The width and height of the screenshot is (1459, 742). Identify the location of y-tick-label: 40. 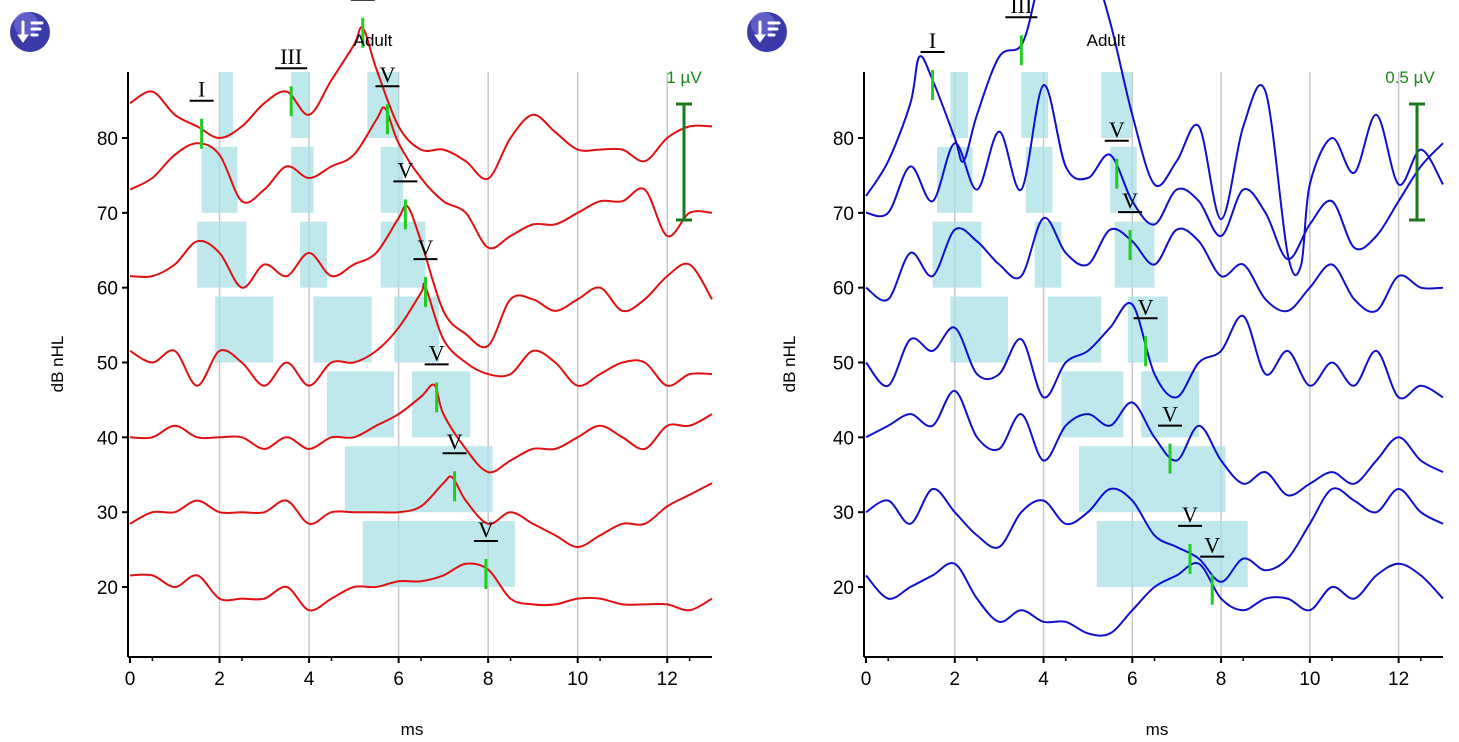
(107, 438).